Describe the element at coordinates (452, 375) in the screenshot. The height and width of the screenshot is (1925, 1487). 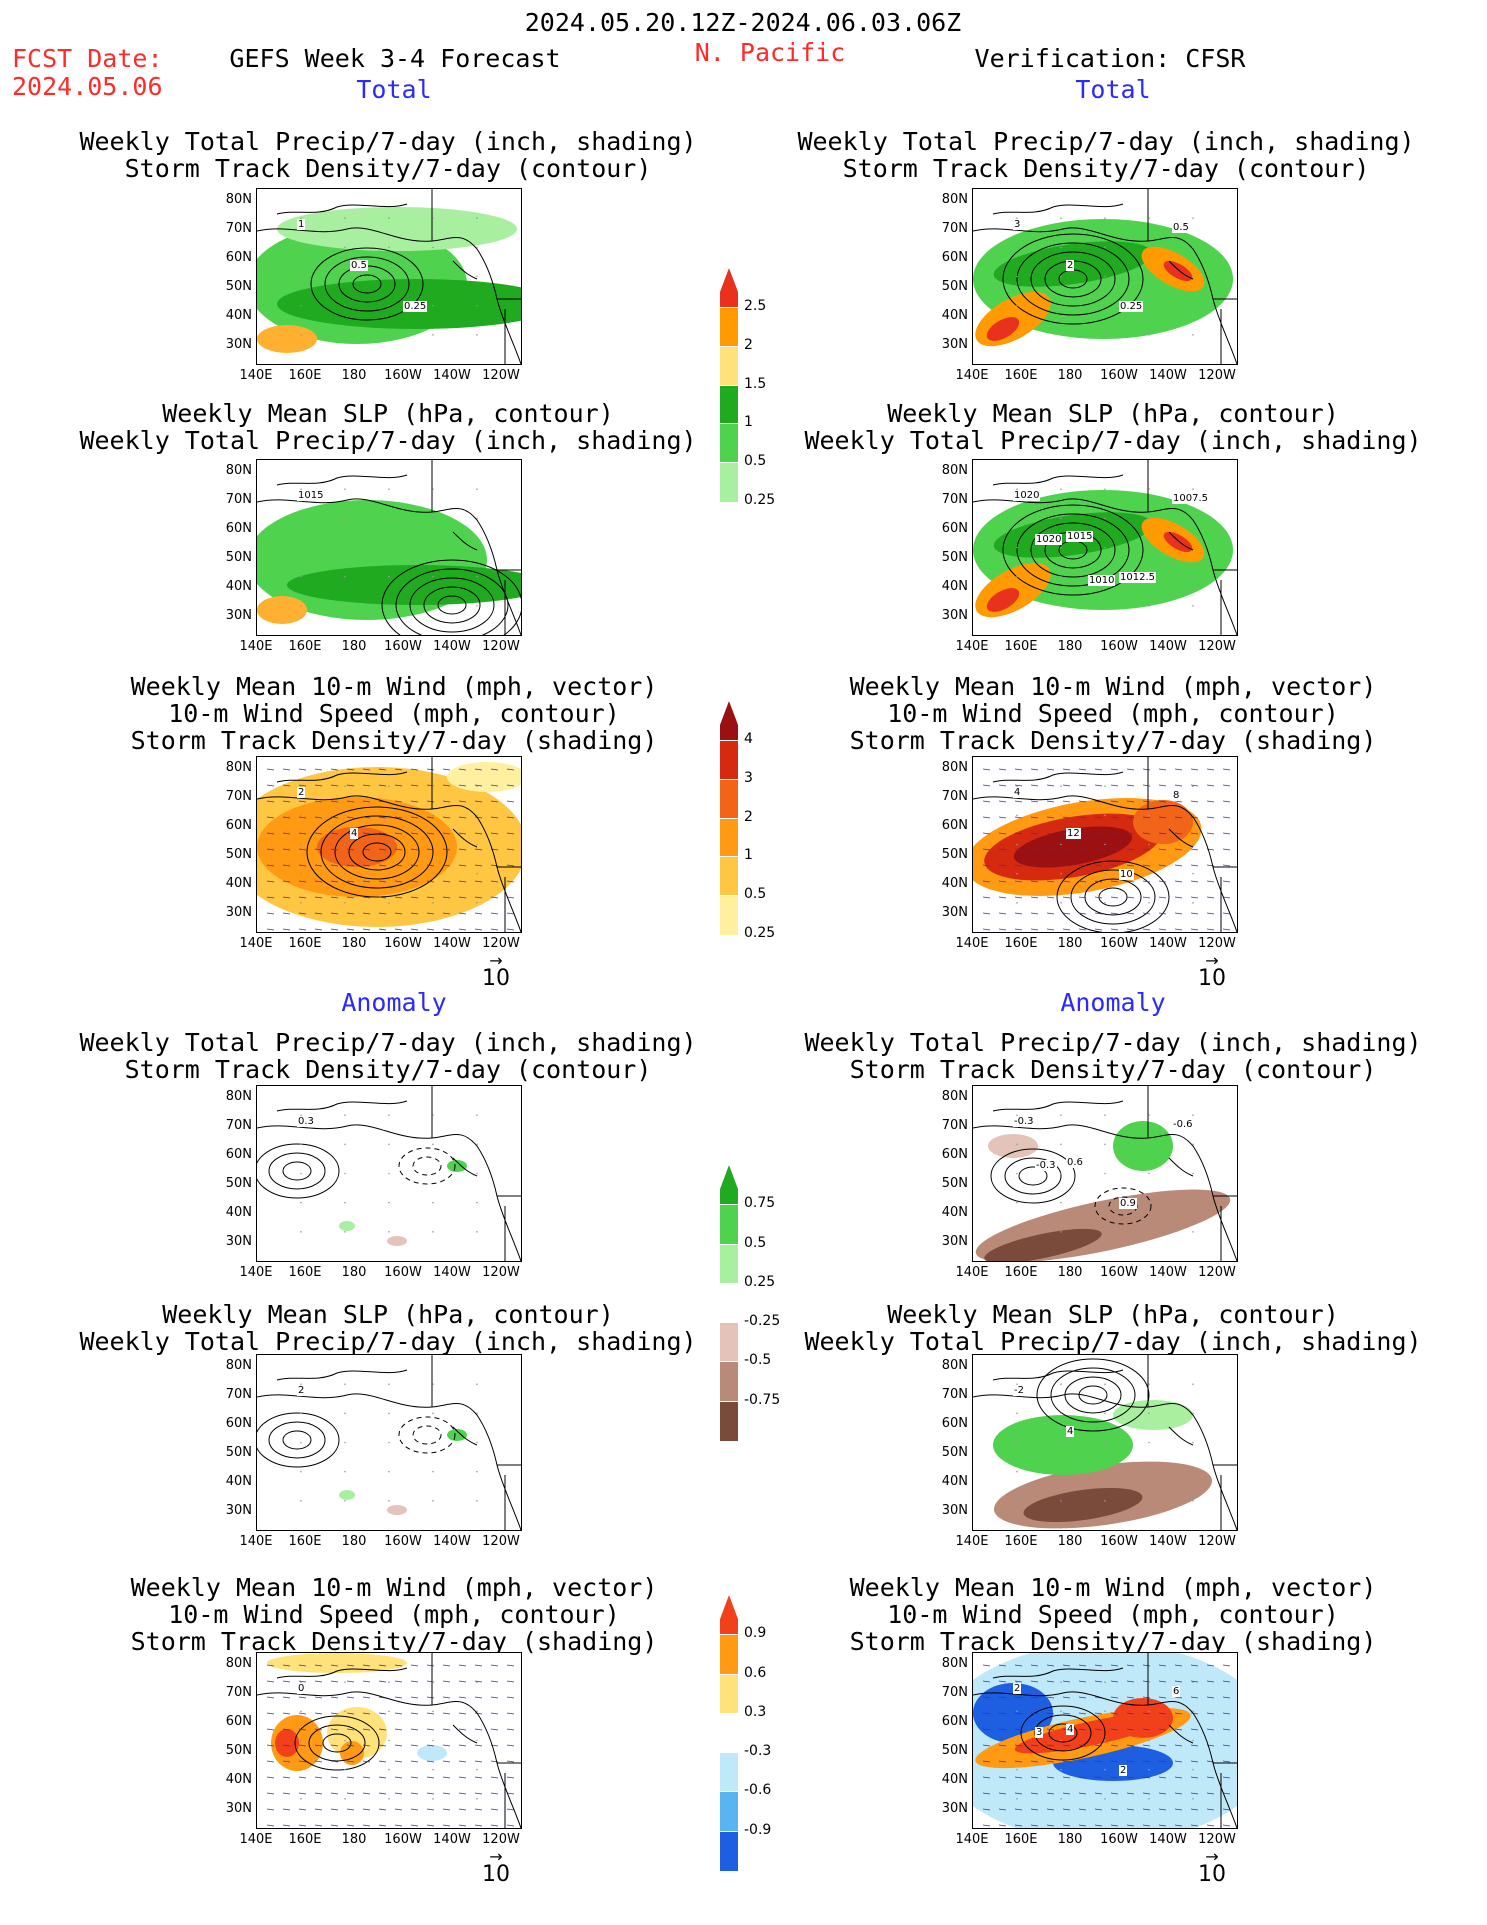
I see `lon-label: 140W` at that location.